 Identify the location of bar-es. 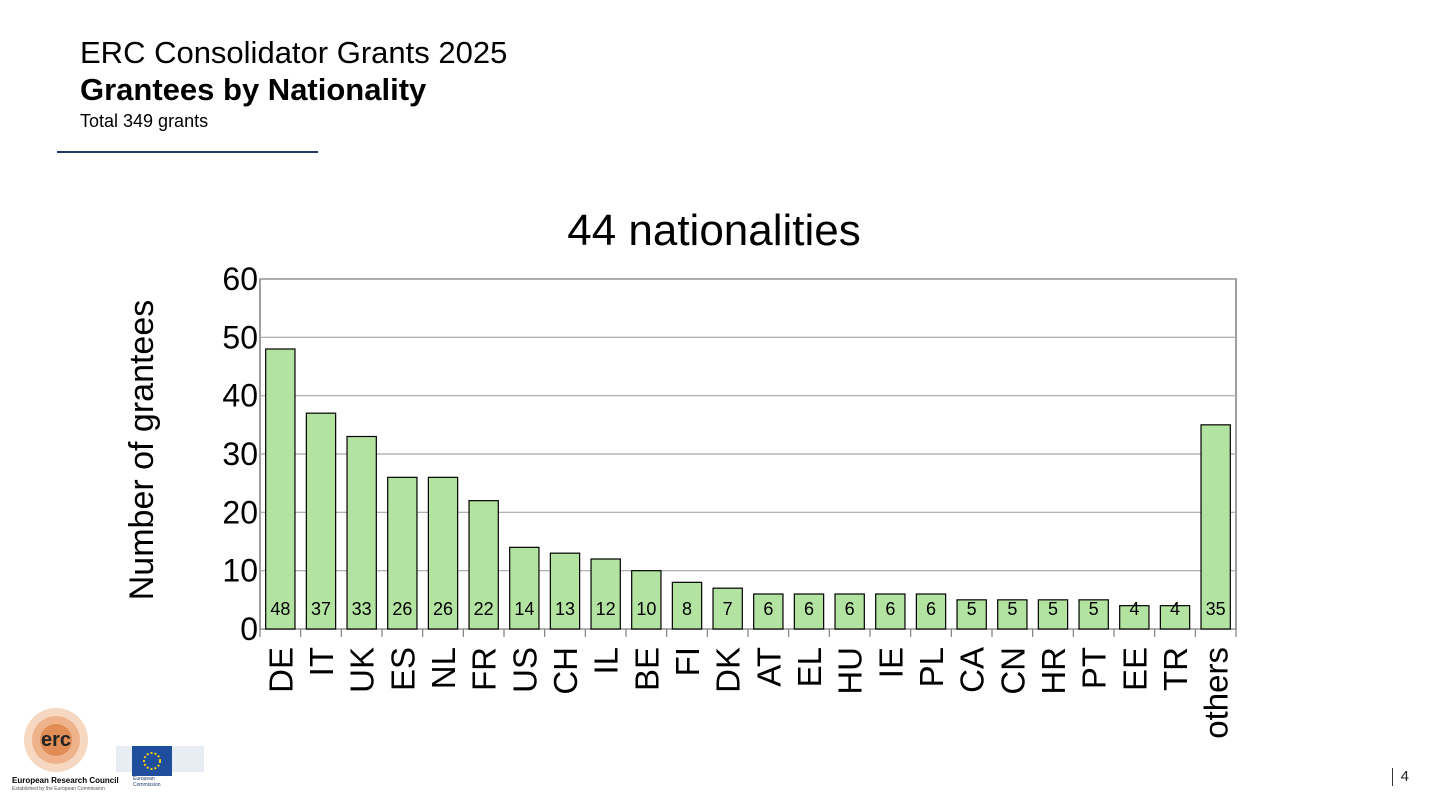
(402, 553).